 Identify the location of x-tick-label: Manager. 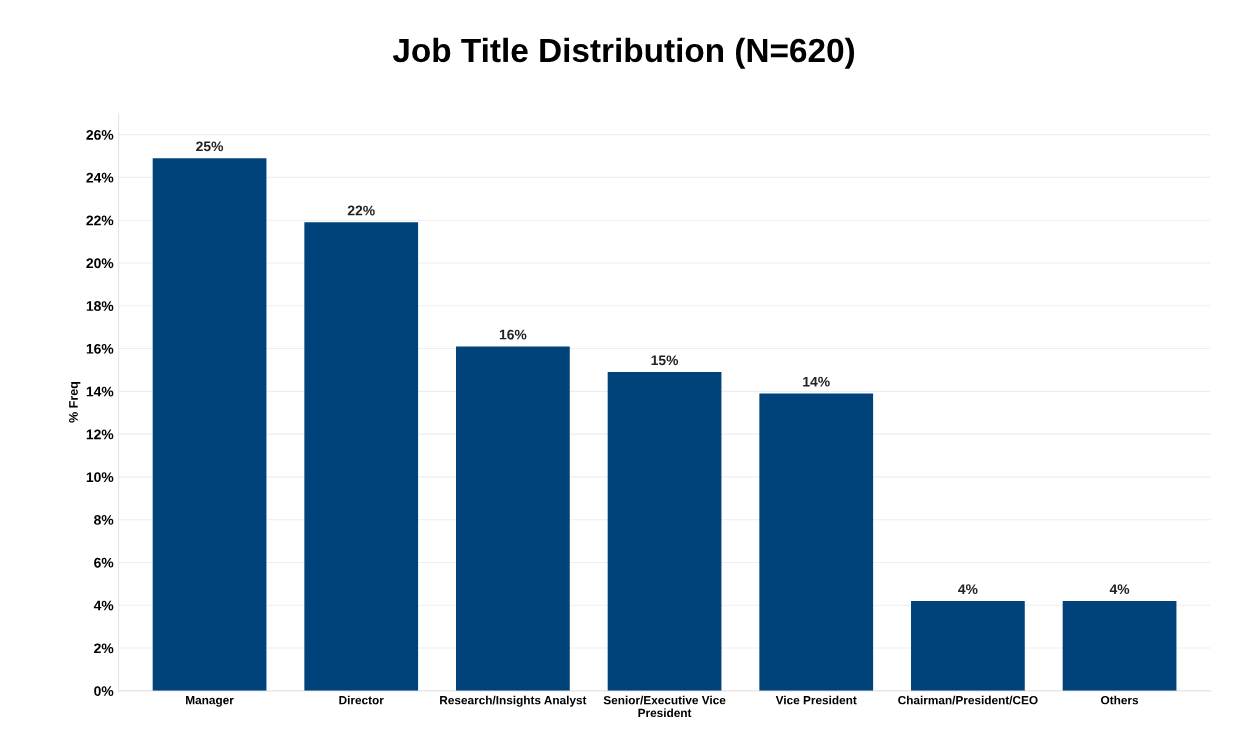
(210, 701).